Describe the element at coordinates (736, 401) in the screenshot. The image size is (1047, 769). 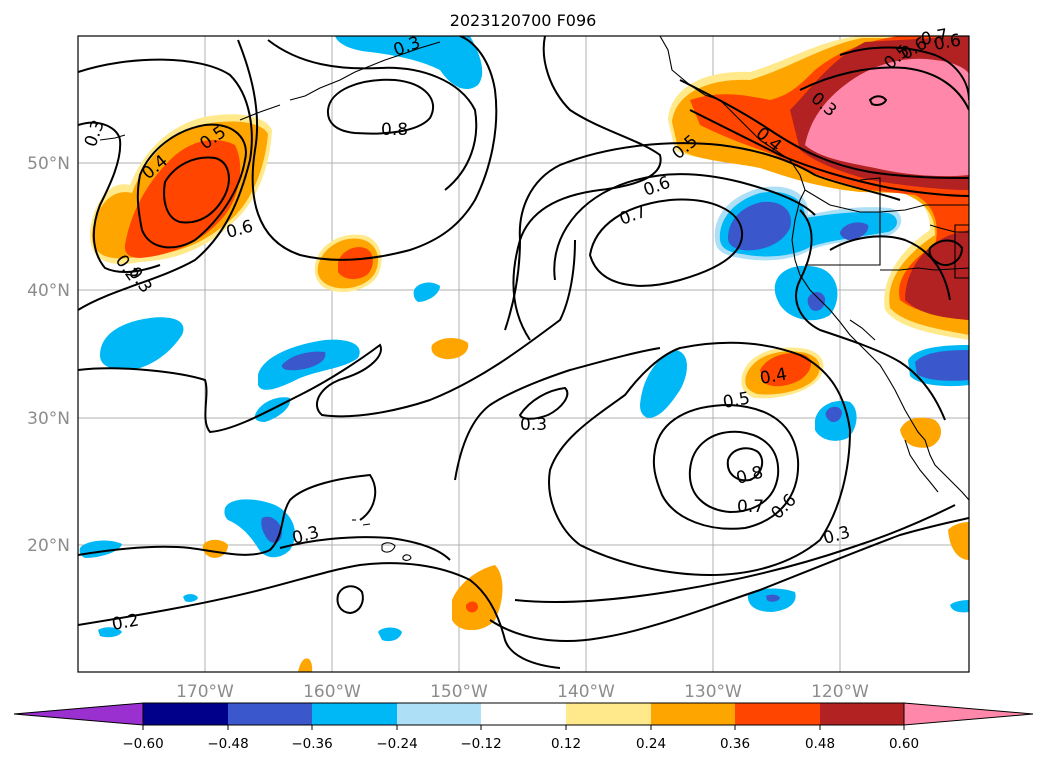
I see `contour-label: 0.5` at that location.